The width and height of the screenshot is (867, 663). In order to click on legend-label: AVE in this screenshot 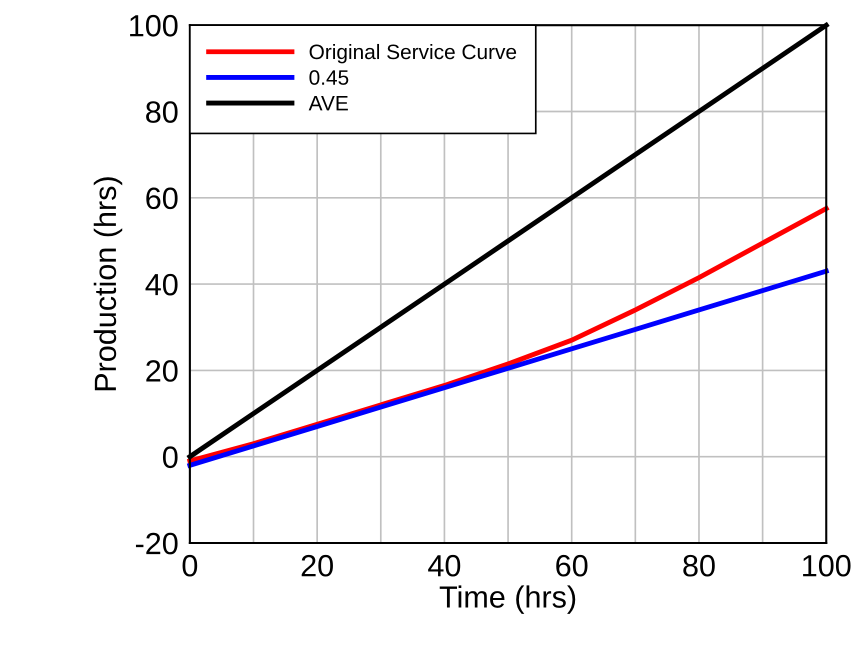, I will do `click(328, 103)`.